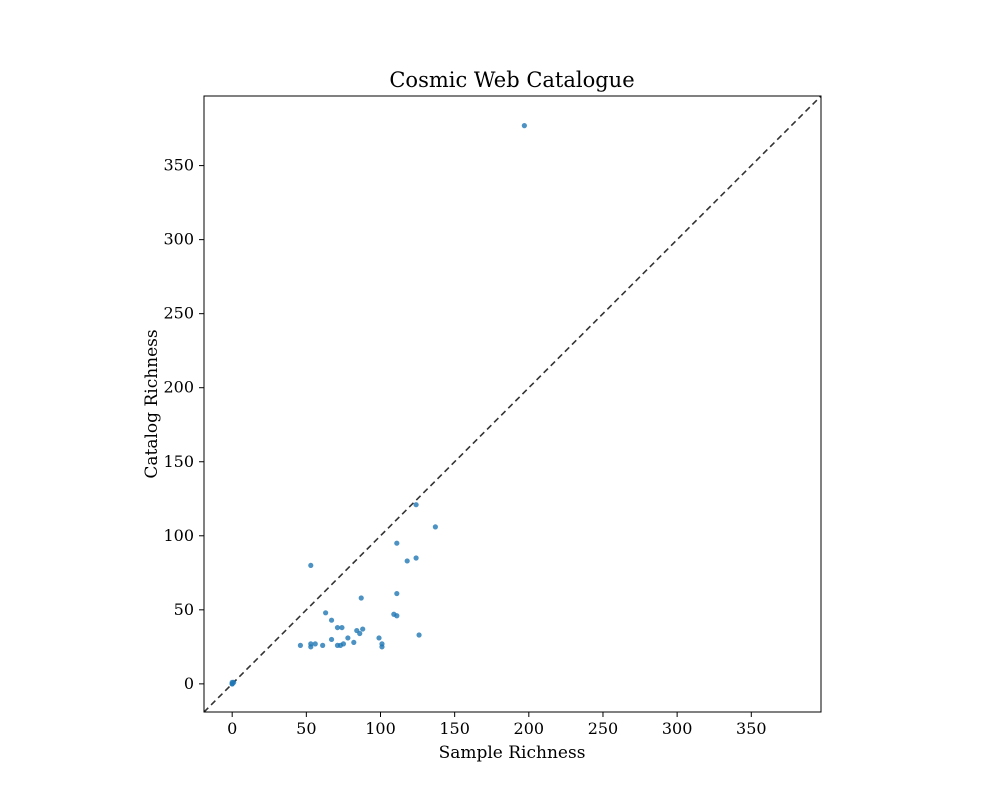  I want to click on x-tick-label: 0, so click(232, 728).